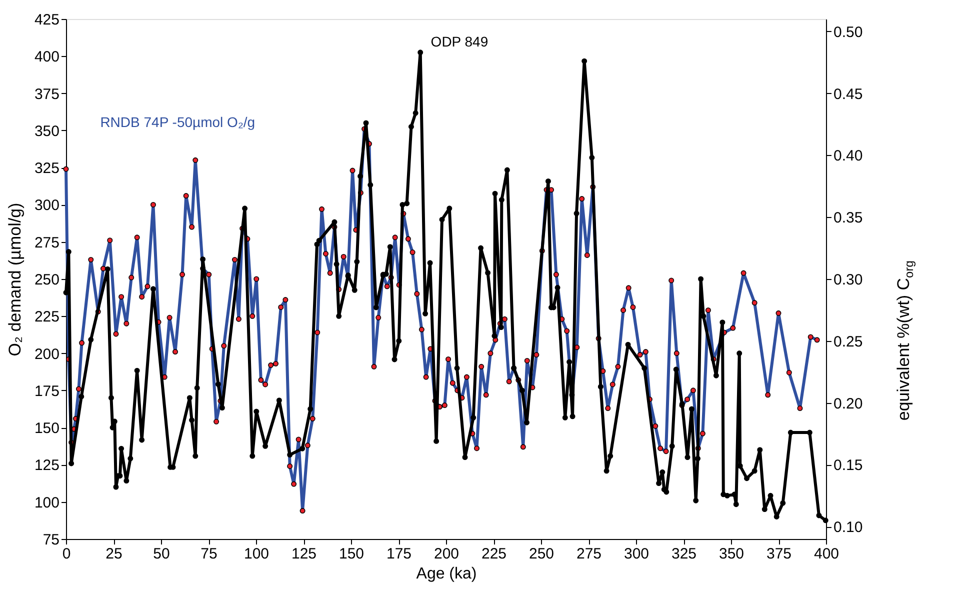 The width and height of the screenshot is (966, 616). What do you see at coordinates (47, 429) in the screenshot?
I see `y-tick-label: 150` at bounding box center [47, 429].